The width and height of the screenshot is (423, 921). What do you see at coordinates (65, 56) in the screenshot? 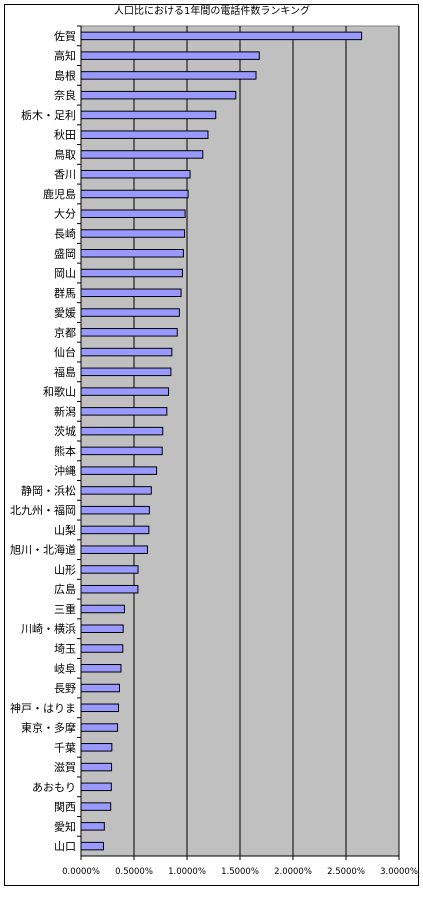
I see `category-label: 高知` at bounding box center [65, 56].